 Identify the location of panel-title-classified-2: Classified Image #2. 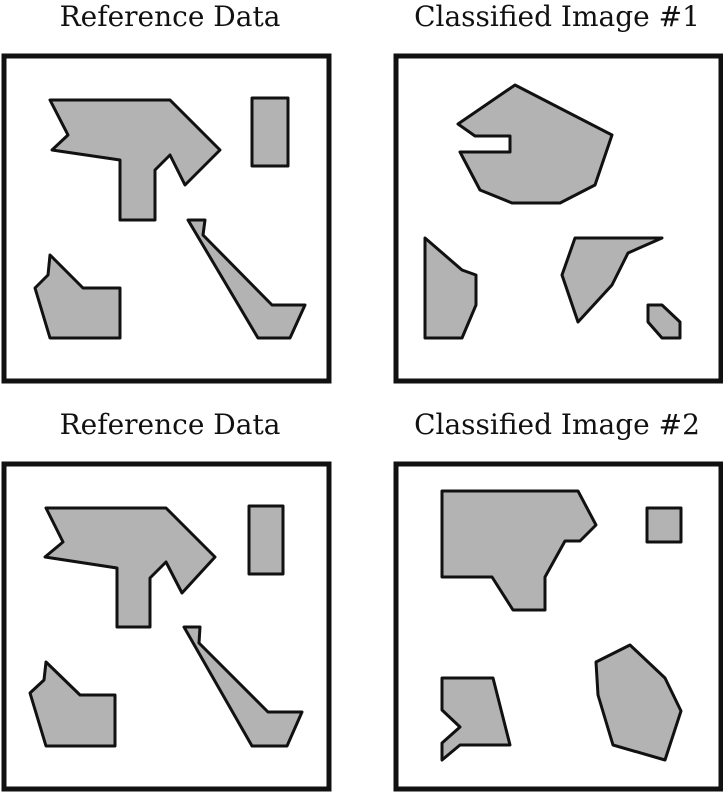
(557, 424).